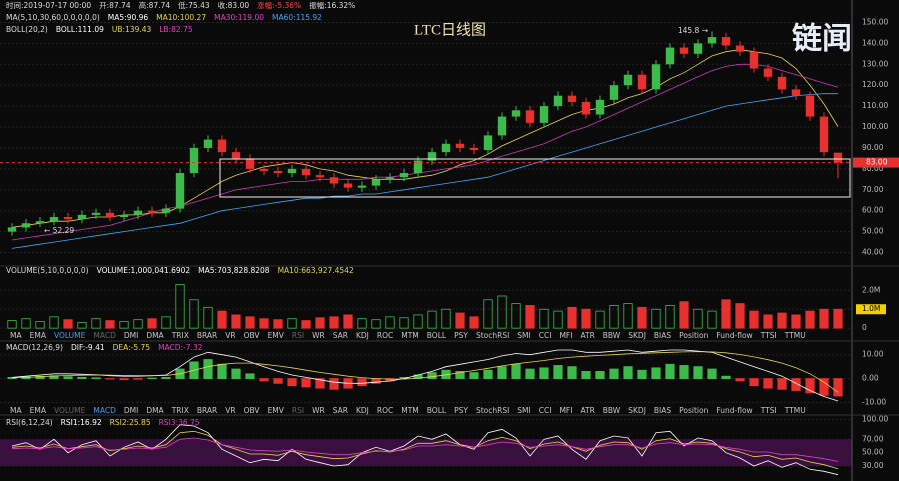 The height and width of the screenshot is (481, 899). I want to click on info-text: LB:82.75, so click(176, 29).